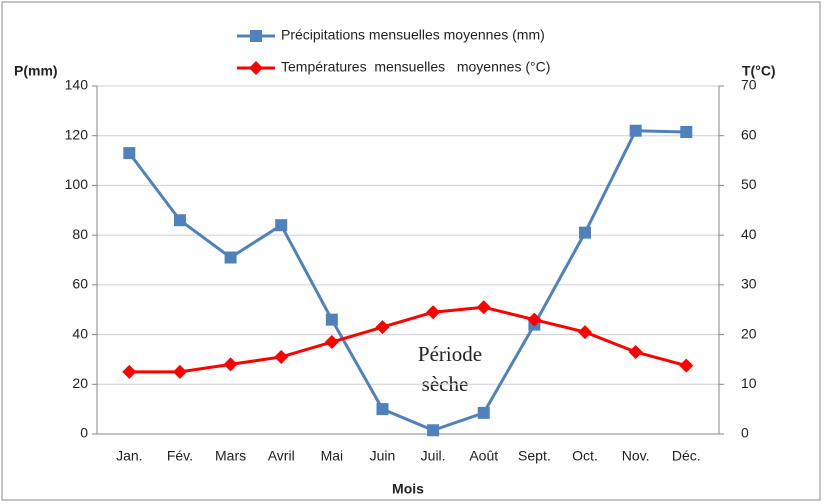 This screenshot has width=824, height=504. What do you see at coordinates (749, 333) in the screenshot?
I see `y2-tick-label: 20` at bounding box center [749, 333].